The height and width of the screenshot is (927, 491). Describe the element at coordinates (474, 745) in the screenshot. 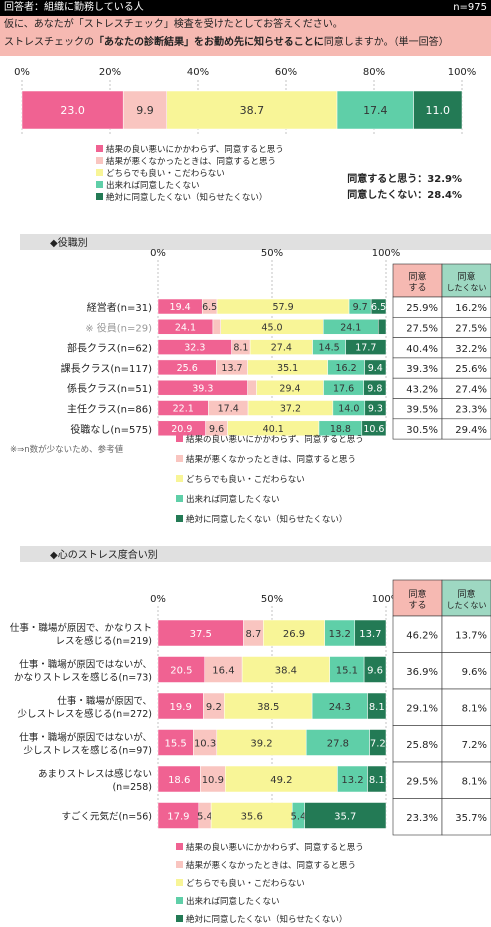

I see `stress-table-disagree-value-4: 7.2%` at that location.